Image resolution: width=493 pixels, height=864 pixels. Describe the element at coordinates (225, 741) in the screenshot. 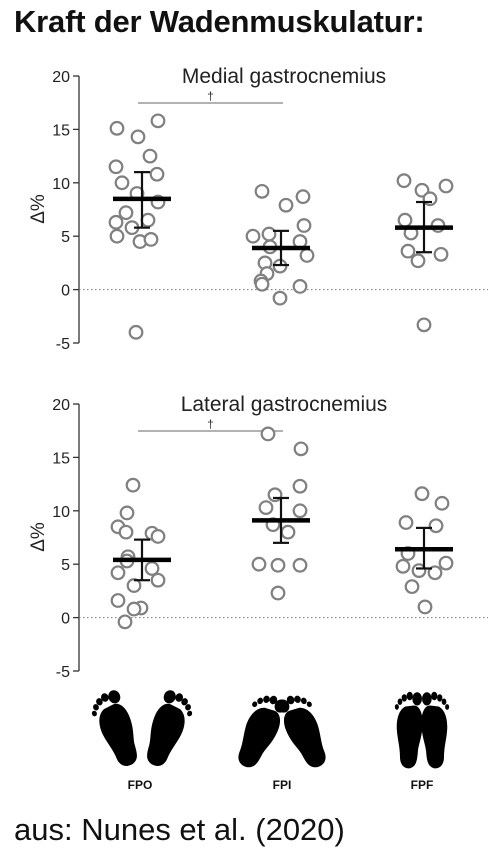

I see `feet-legend: FPO FPI FPF` at that location.